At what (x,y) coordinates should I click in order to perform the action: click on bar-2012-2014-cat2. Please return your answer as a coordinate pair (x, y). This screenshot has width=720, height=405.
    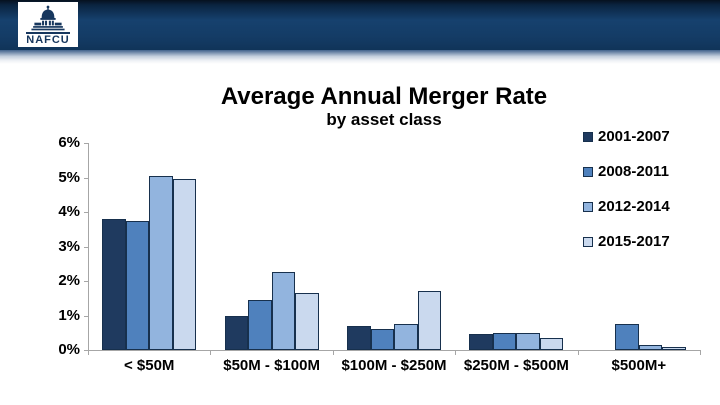
    Looking at the image, I should click on (406, 337).